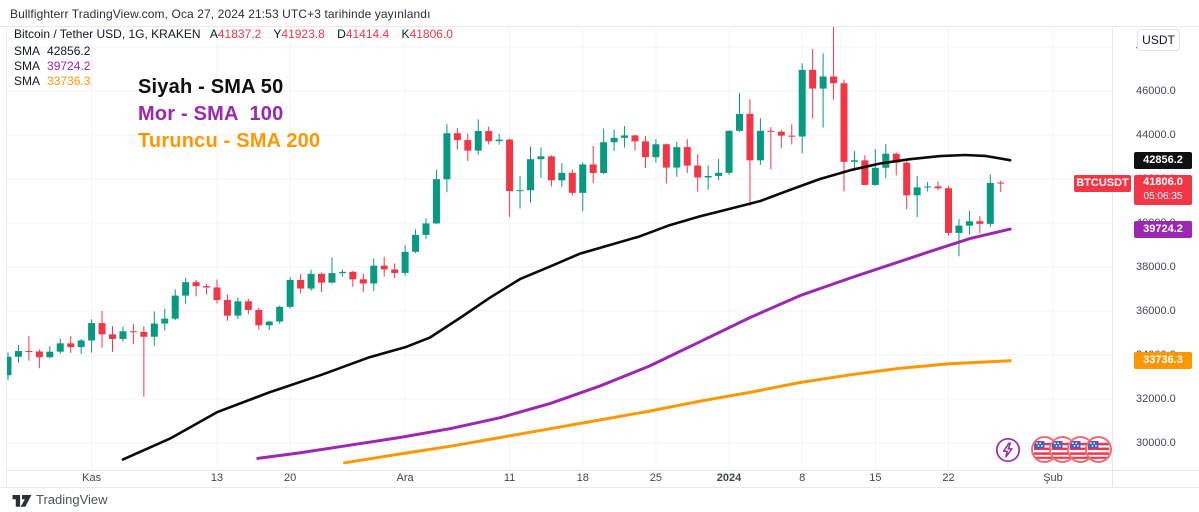  I want to click on currency-toggle-button: USDT, so click(1158, 40).